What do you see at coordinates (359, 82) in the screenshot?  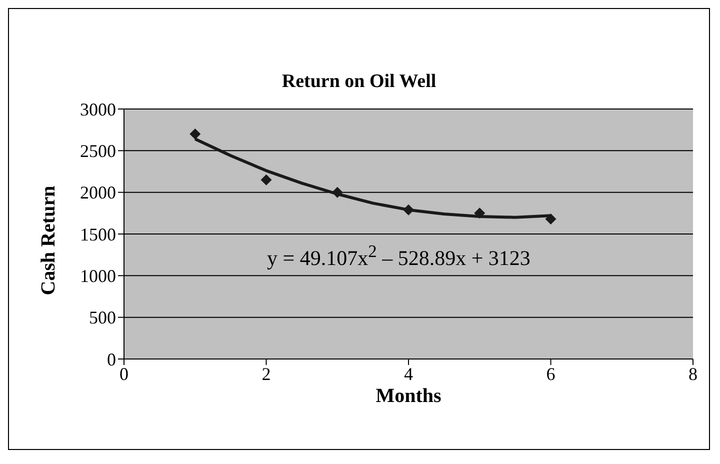 I see `chart-title: Return on Oil Well` at bounding box center [359, 82].